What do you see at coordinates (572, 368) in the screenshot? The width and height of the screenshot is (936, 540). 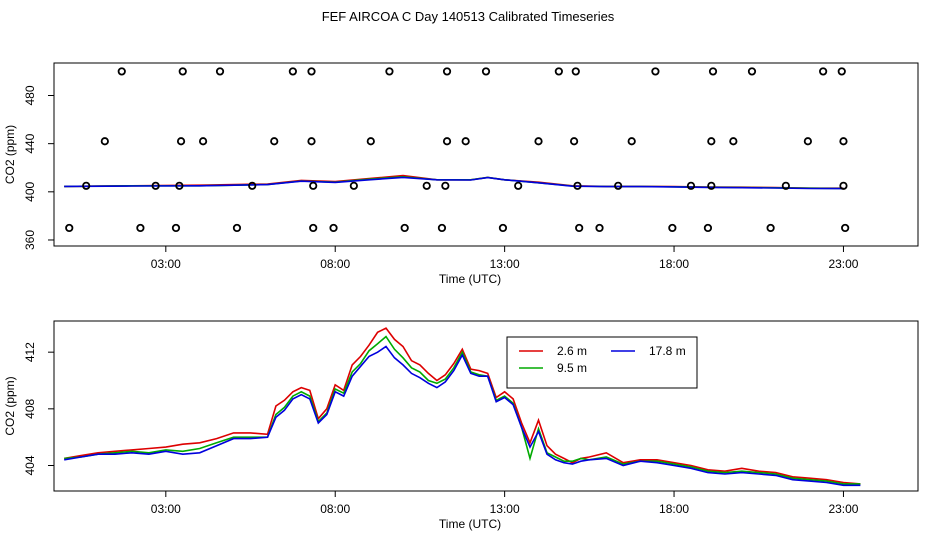 I see `legend-label: 9.5 m` at bounding box center [572, 368].